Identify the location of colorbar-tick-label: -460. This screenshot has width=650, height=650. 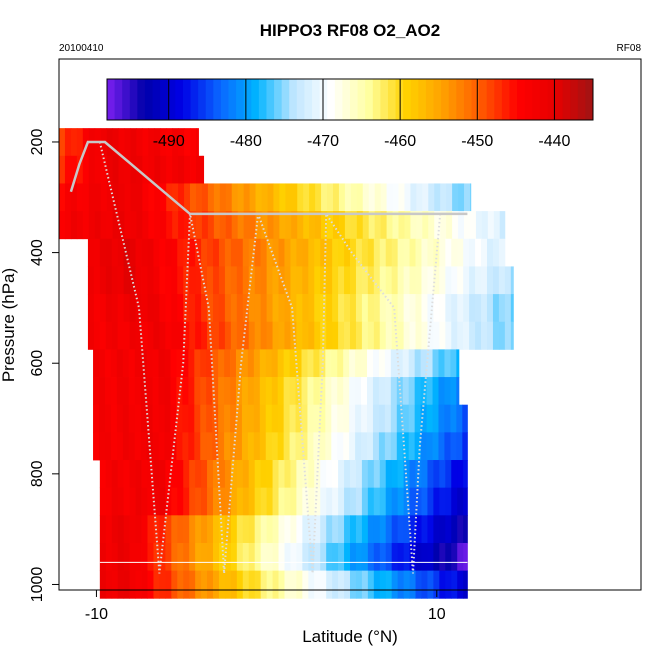
(400, 141).